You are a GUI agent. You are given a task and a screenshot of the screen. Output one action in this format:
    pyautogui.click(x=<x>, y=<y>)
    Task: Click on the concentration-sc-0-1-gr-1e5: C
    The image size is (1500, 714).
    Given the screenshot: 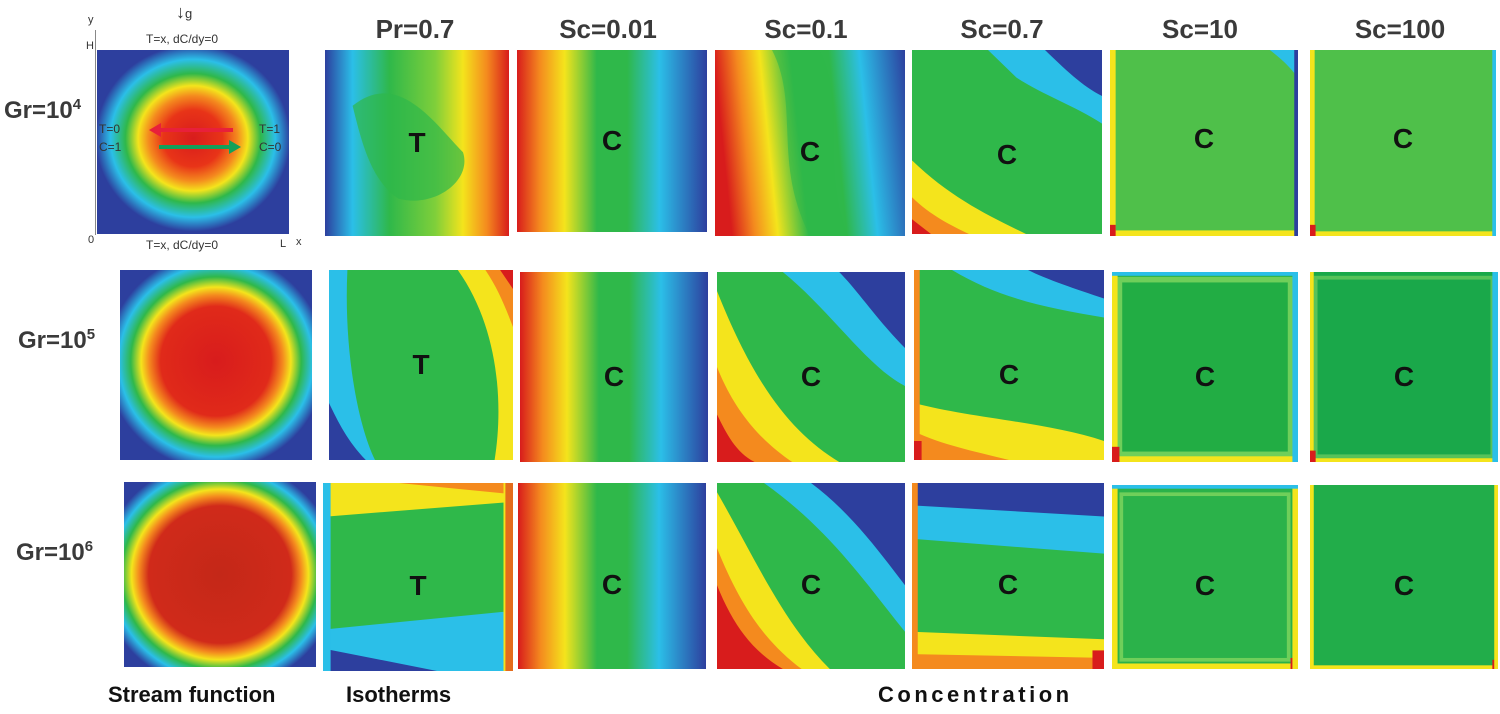 What is the action you would take?
    pyautogui.click(x=811, y=367)
    